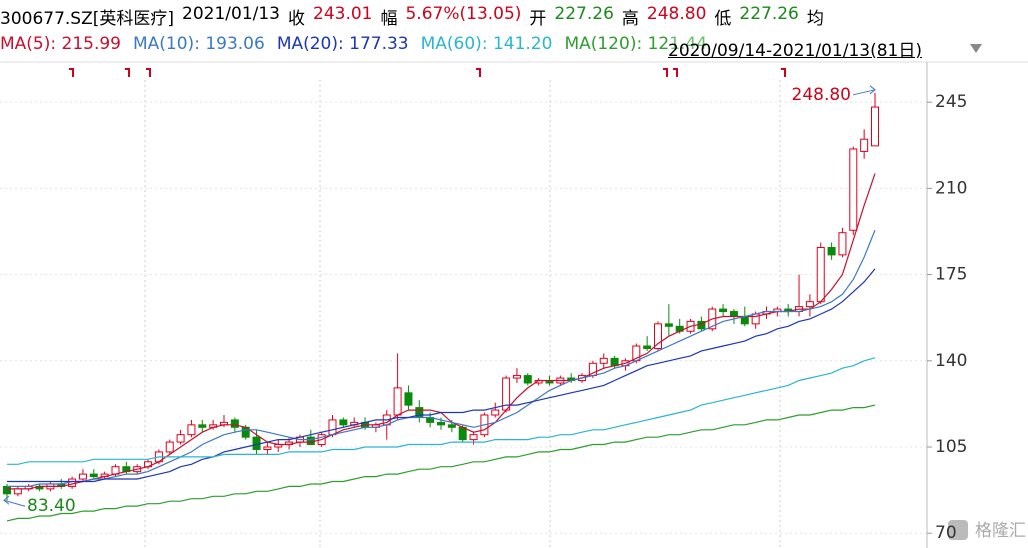 The width and height of the screenshot is (1028, 548). I want to click on quote-field: 248.80, so click(676, 14).